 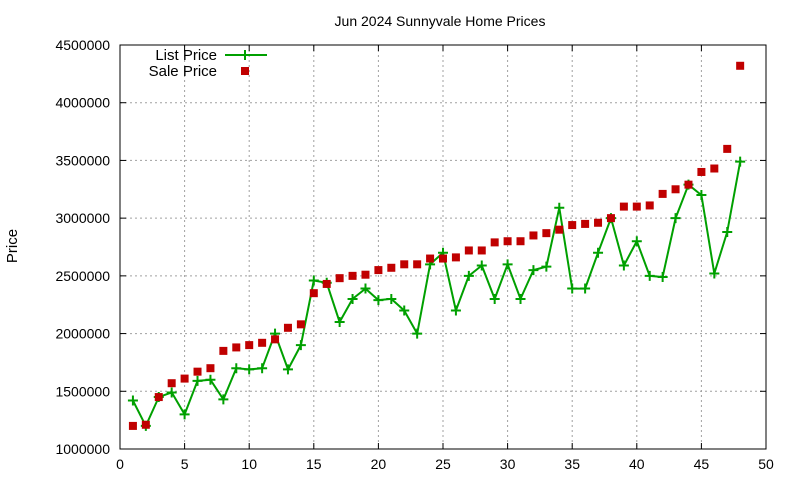 What do you see at coordinates (82, 45) in the screenshot?
I see `y-tick-label: 4500000` at bounding box center [82, 45].